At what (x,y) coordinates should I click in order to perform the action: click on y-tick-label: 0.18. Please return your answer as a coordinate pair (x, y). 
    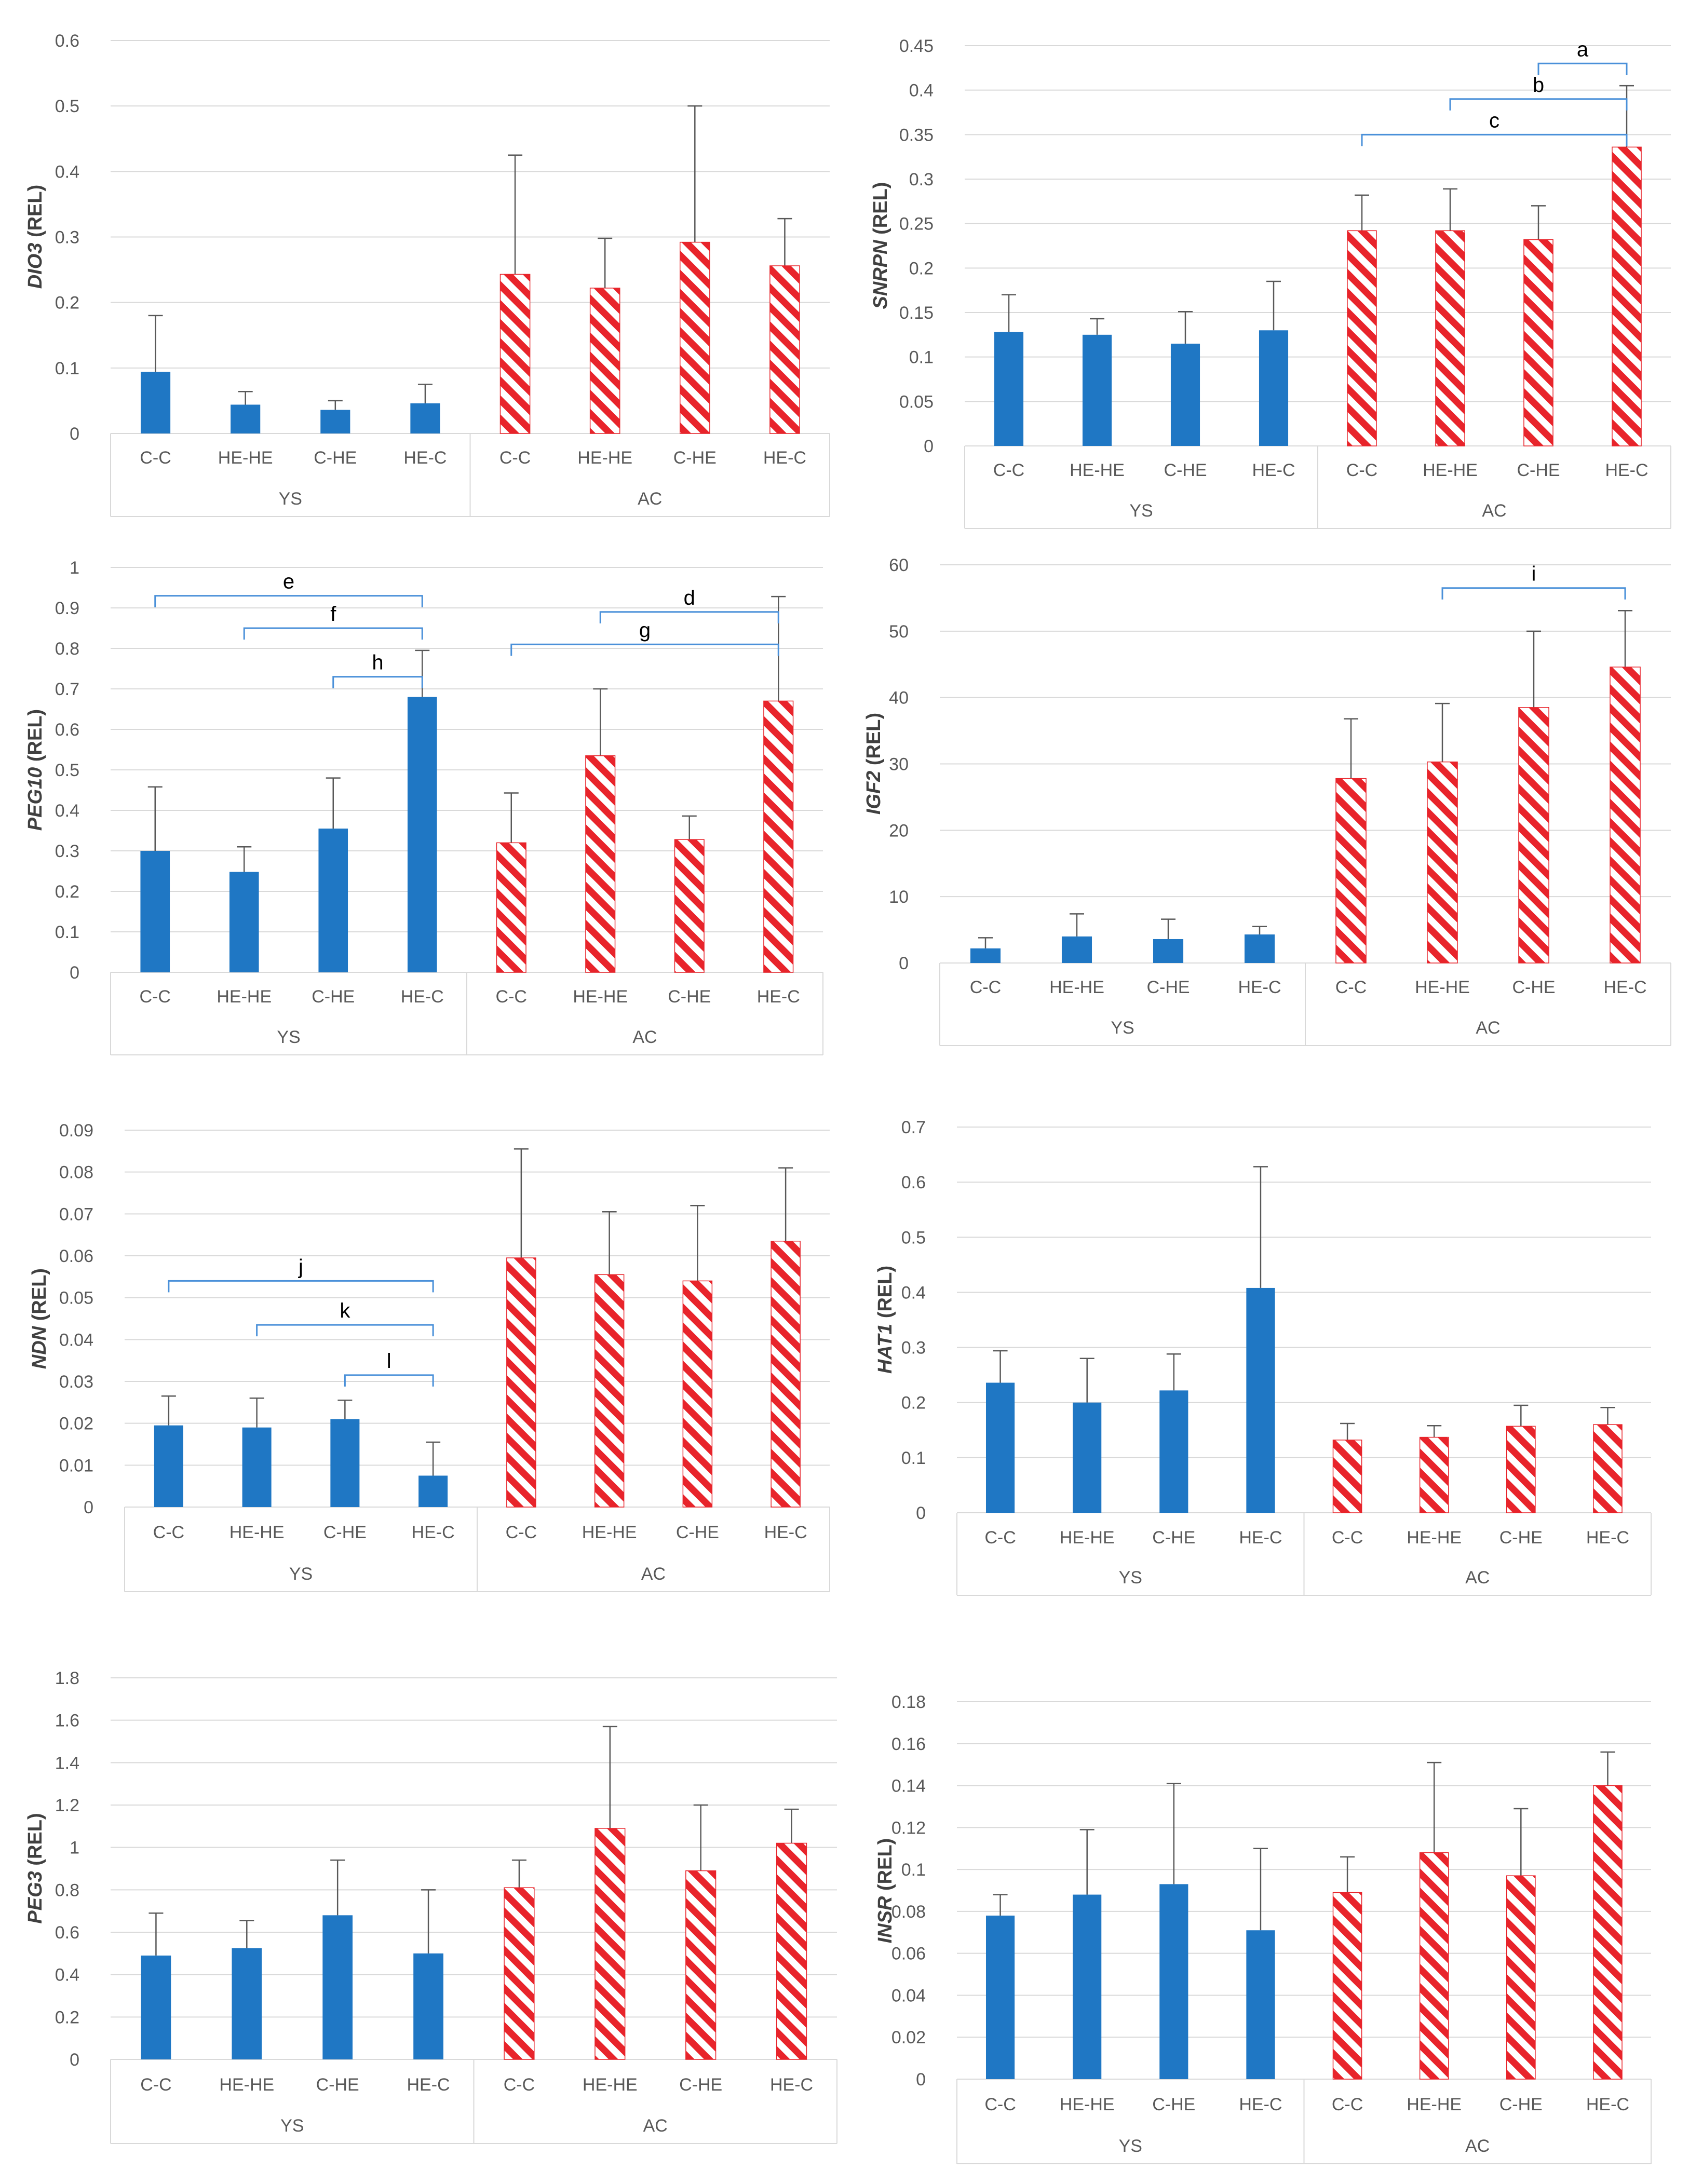
    Looking at the image, I should click on (908, 1702).